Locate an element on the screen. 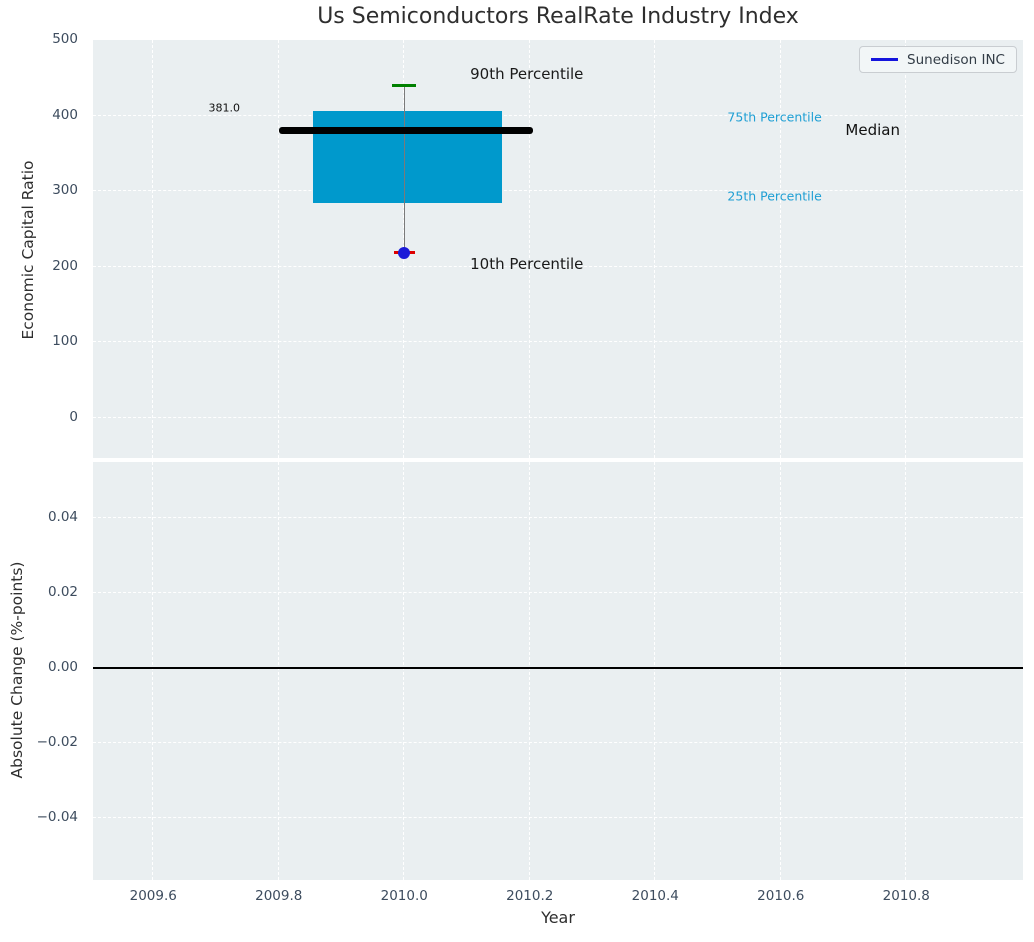 The image size is (1034, 942). y-tick-label: 0.02 is located at coordinates (62, 591).